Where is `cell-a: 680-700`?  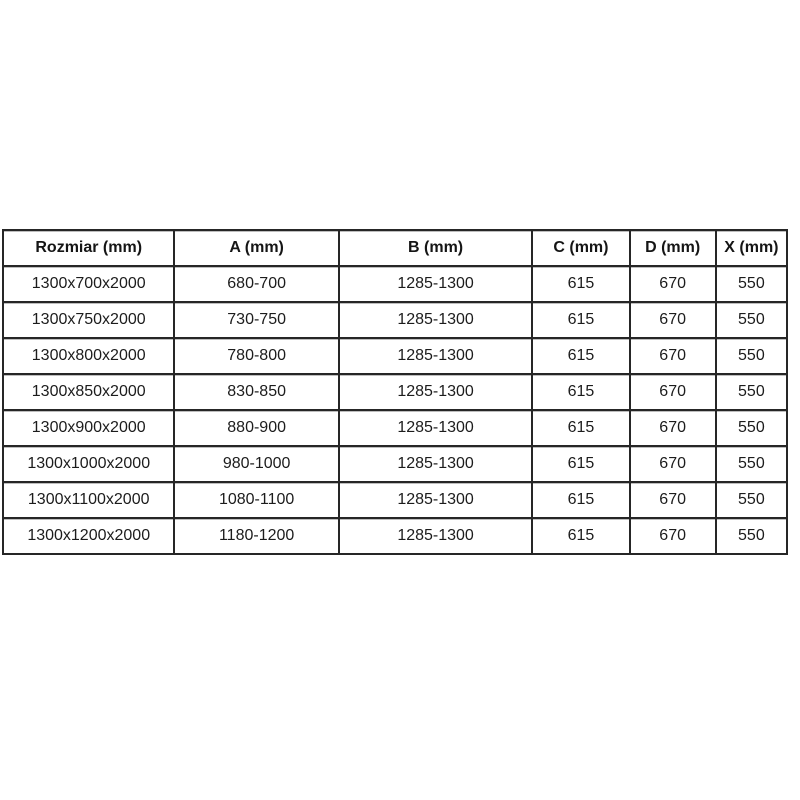
cell-a: 680-700 is located at coordinates (256, 284).